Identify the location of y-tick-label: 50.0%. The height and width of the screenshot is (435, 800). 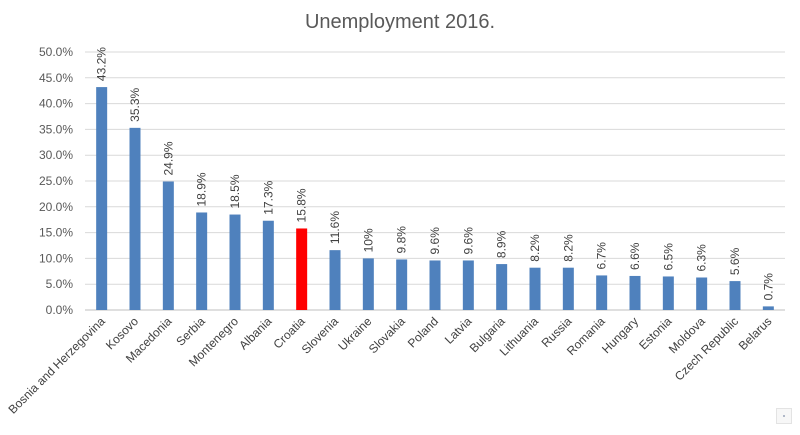
(56, 52).